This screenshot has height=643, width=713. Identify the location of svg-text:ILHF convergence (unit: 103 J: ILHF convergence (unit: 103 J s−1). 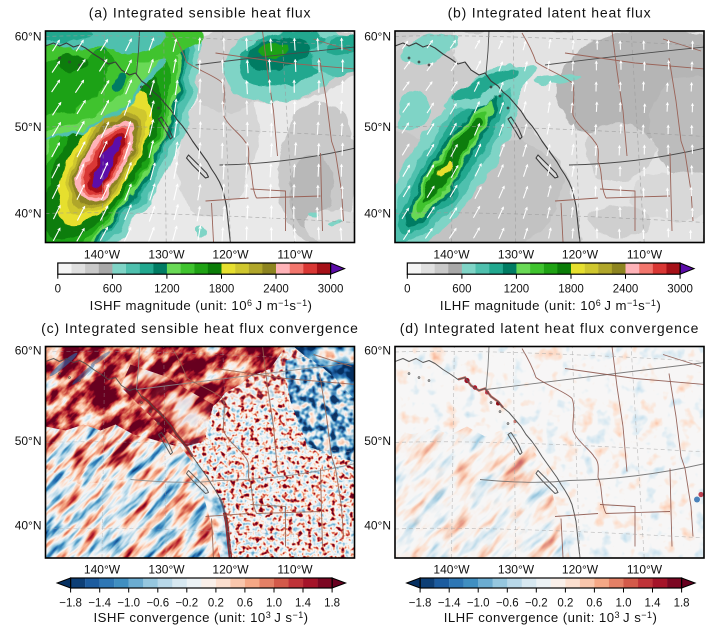
(551, 617).